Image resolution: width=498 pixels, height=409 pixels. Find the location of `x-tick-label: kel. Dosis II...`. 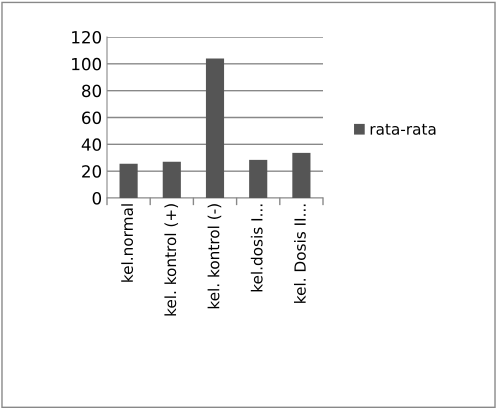

x-tick-label: kel. Dosis II... is located at coordinates (300, 253).